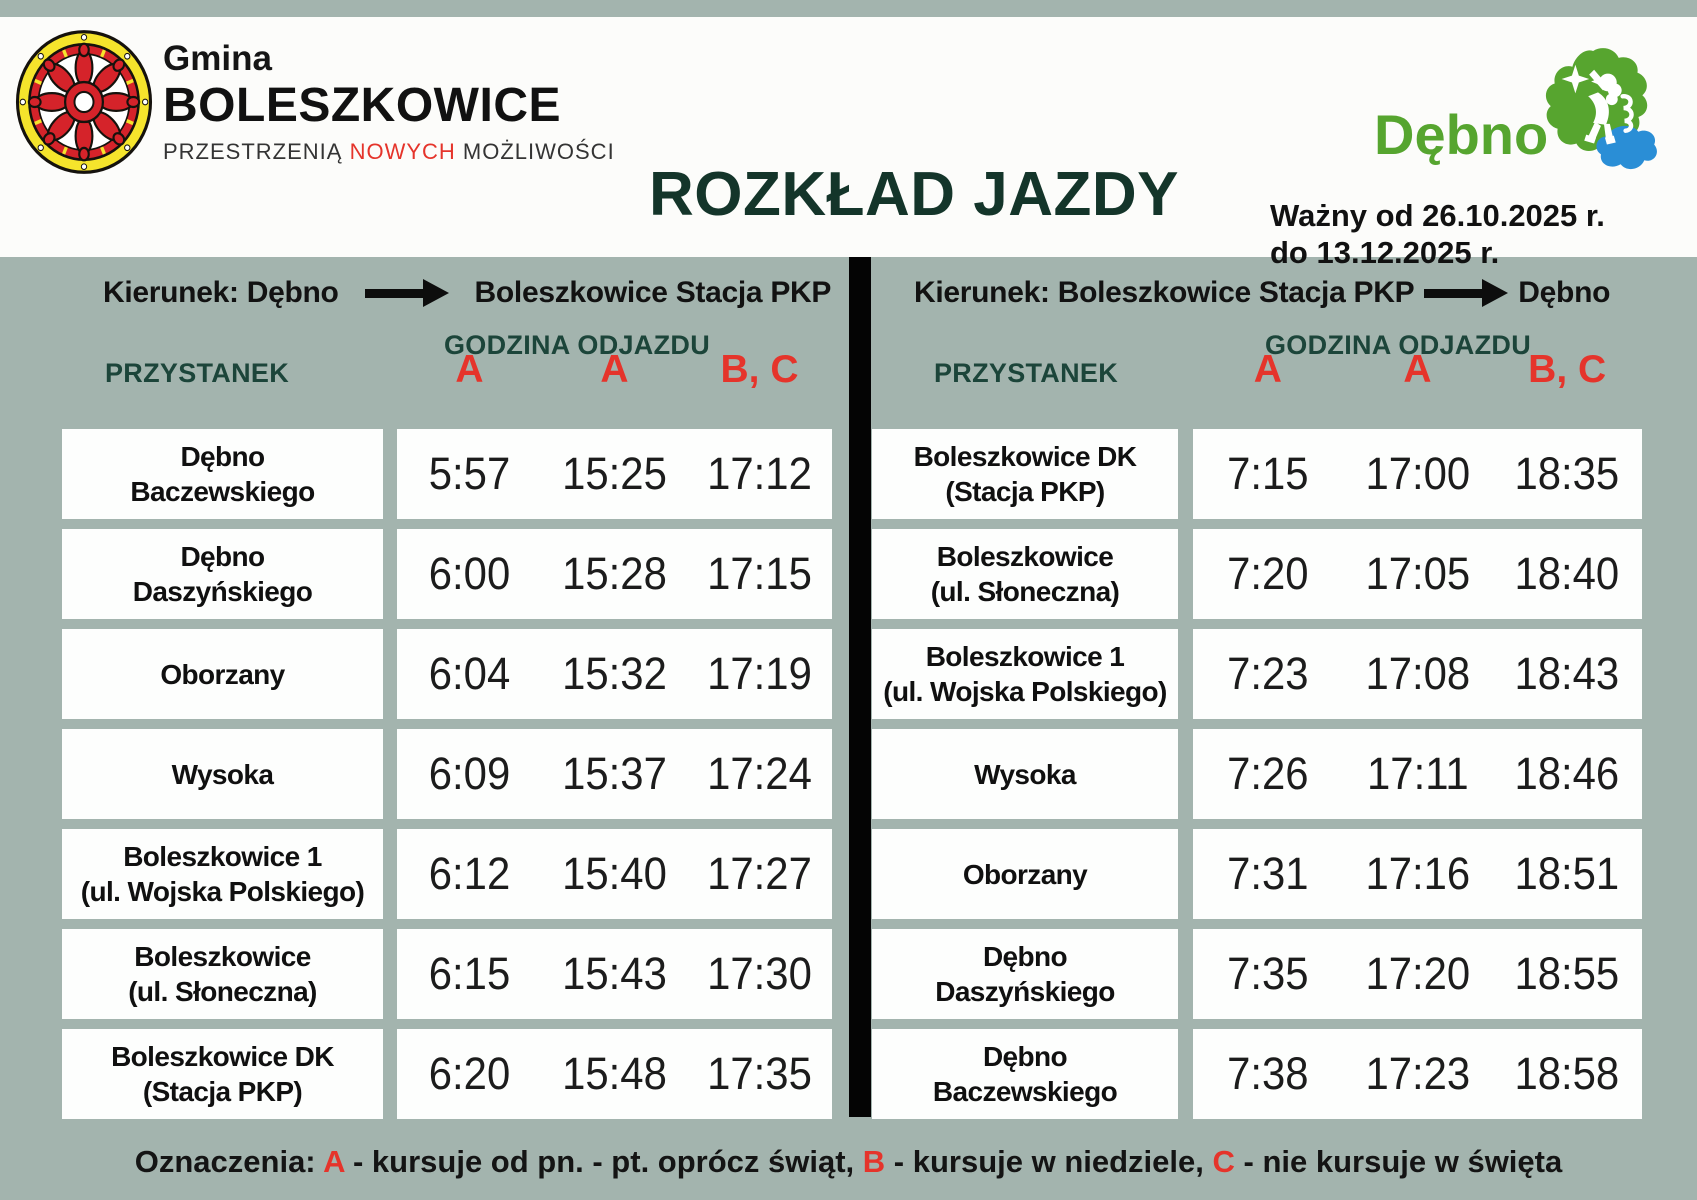 This screenshot has height=1200, width=1697. Describe the element at coordinates (914, 194) in the screenshot. I see `page-title: ROZKŁAD JAZDY` at that location.